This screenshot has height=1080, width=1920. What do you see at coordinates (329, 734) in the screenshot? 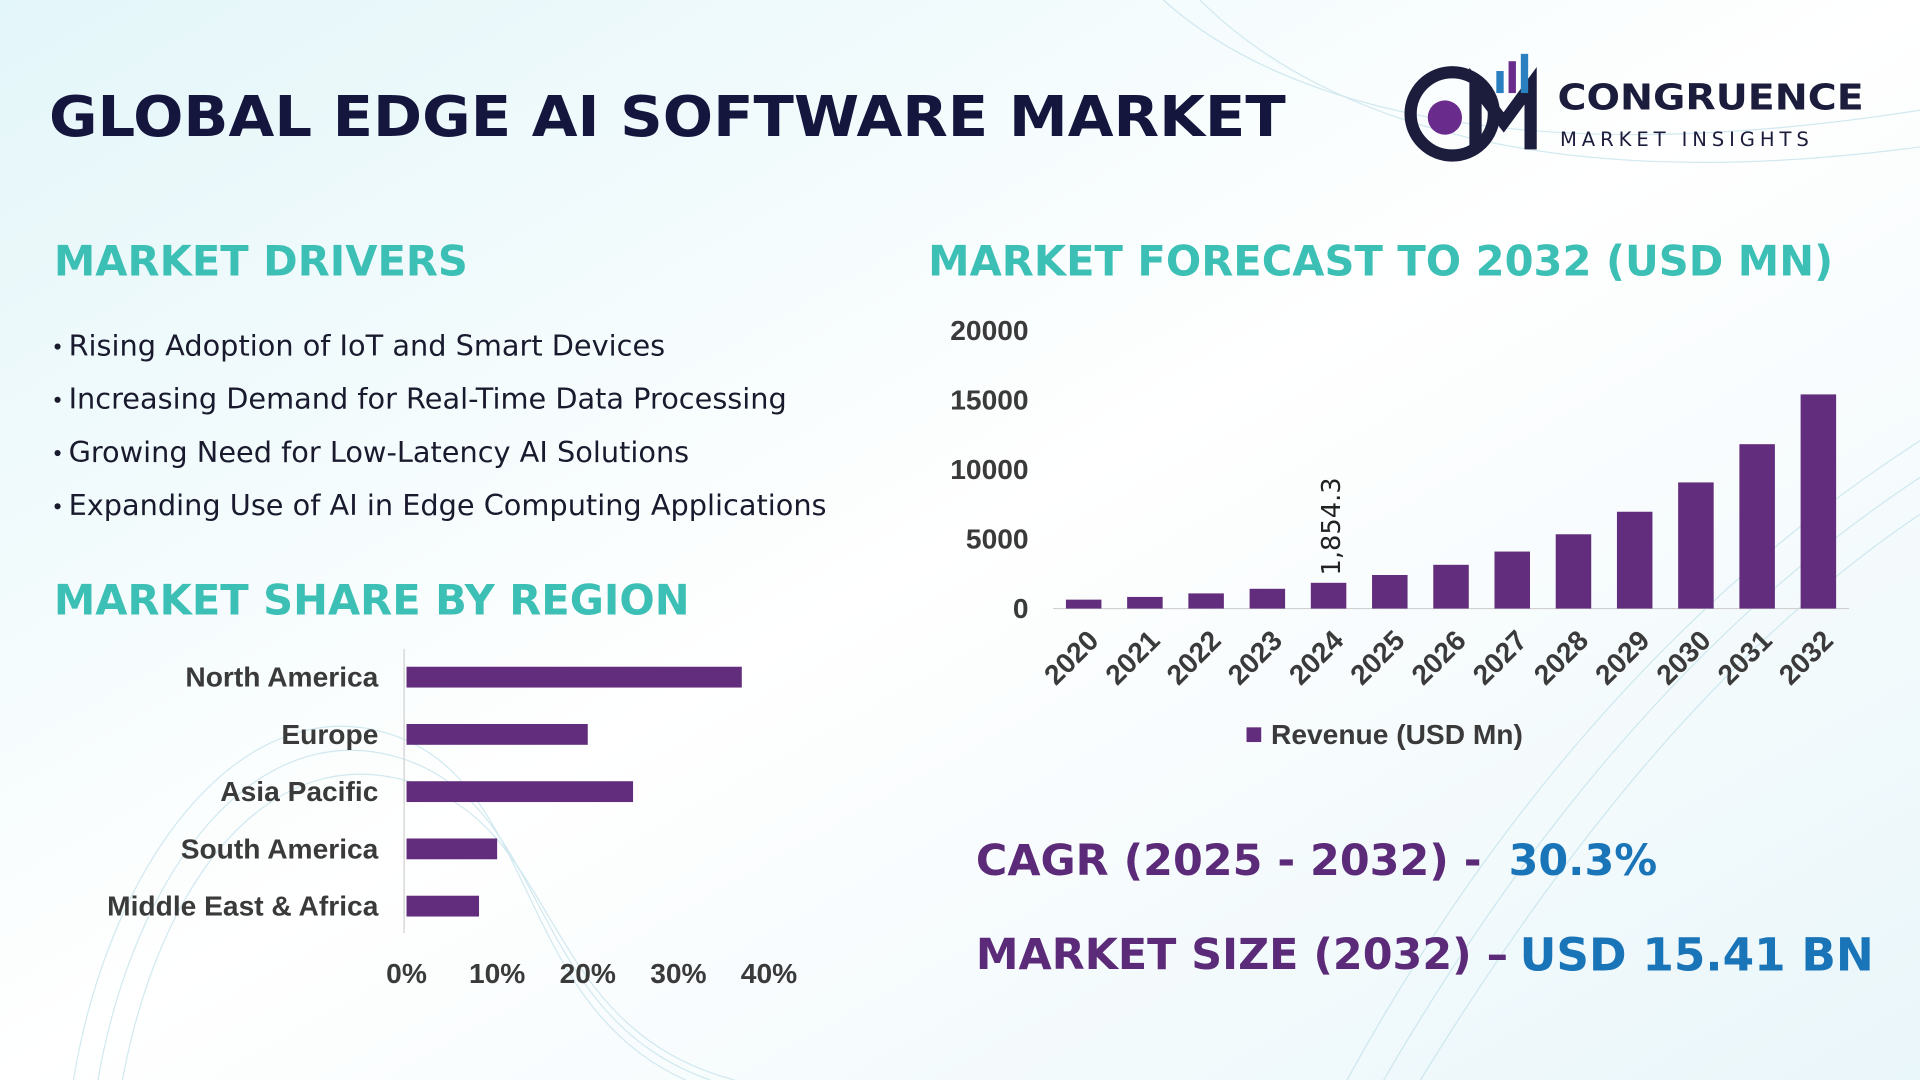
I see `category-label: Europe` at bounding box center [329, 734].